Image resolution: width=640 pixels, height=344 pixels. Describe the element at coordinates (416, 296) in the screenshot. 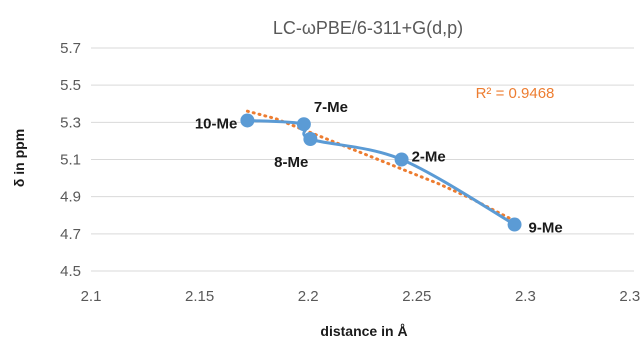

I see `x-tick-label: 2.25` at that location.